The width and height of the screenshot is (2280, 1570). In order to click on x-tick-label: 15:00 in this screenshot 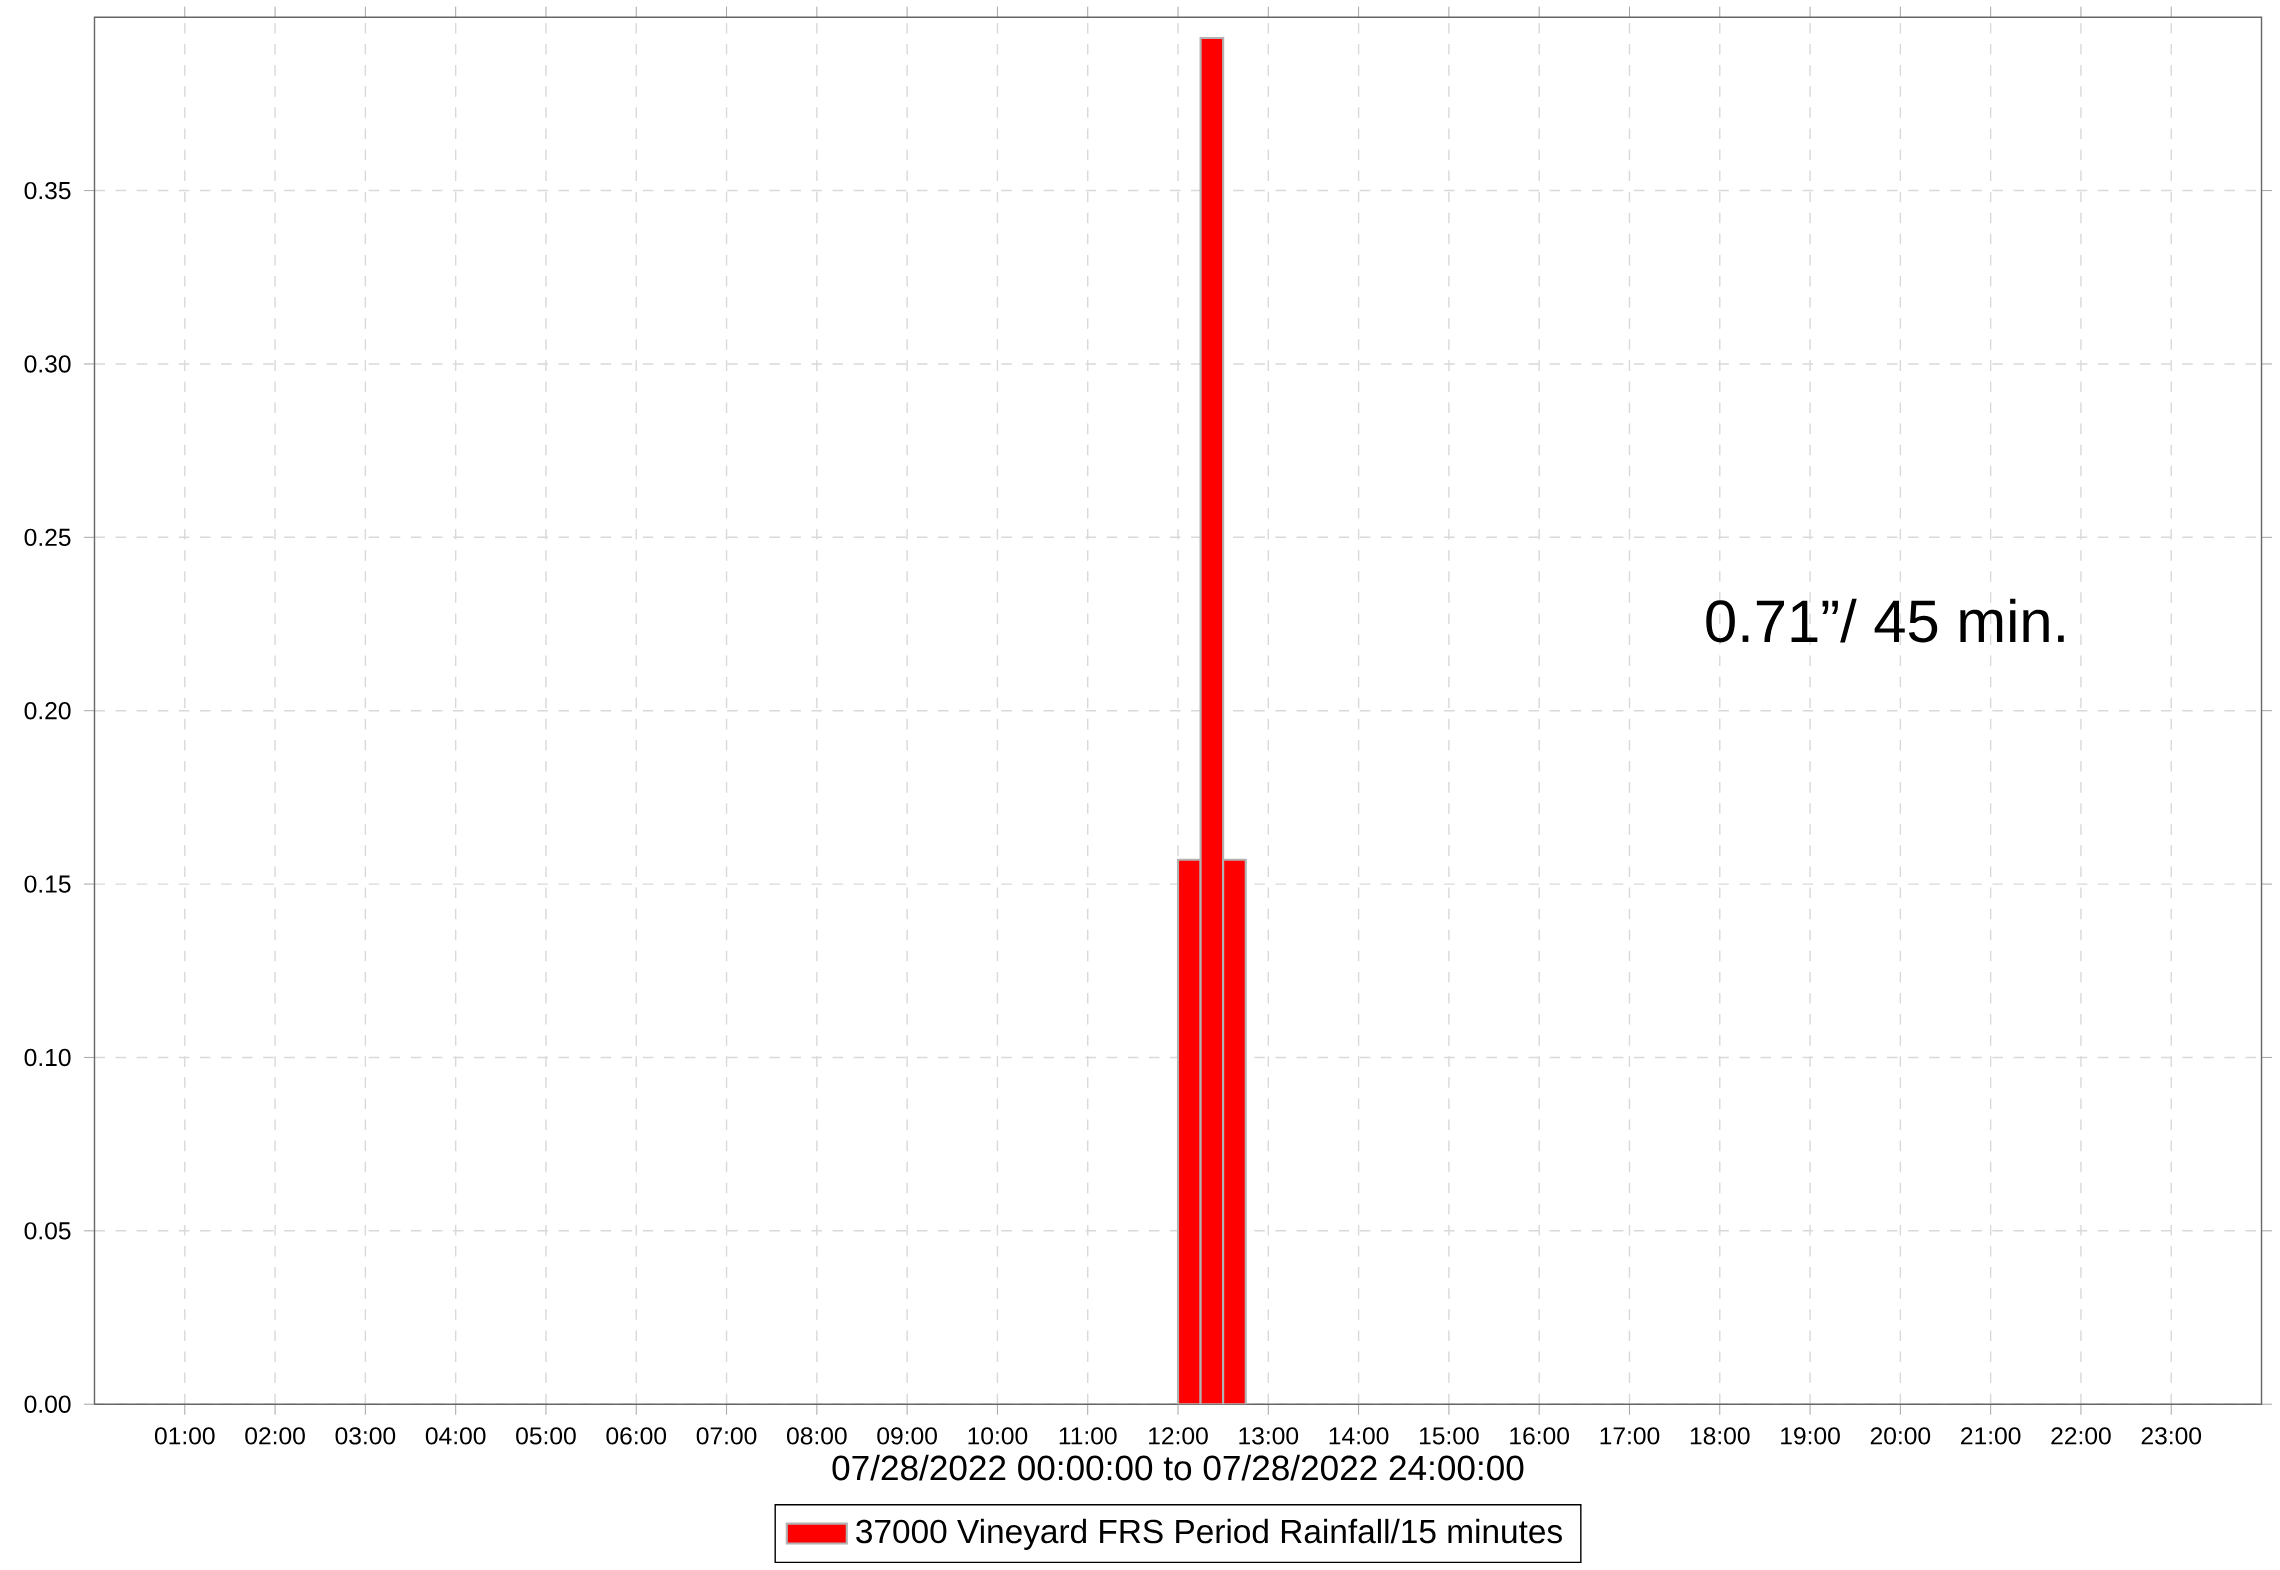, I will do `click(1449, 1436)`.